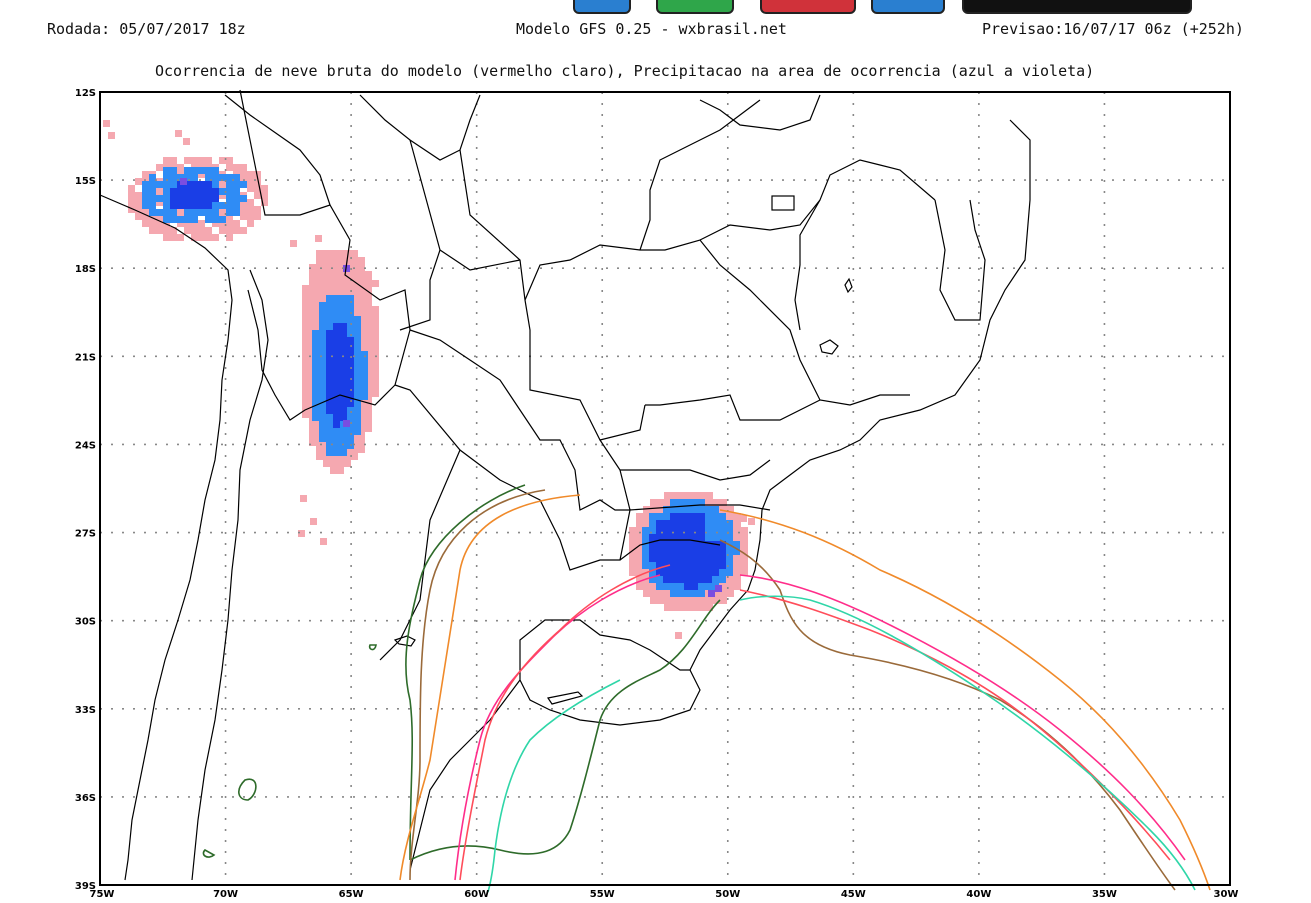  I want to click on lat-tick-label: 21S, so click(85, 357).